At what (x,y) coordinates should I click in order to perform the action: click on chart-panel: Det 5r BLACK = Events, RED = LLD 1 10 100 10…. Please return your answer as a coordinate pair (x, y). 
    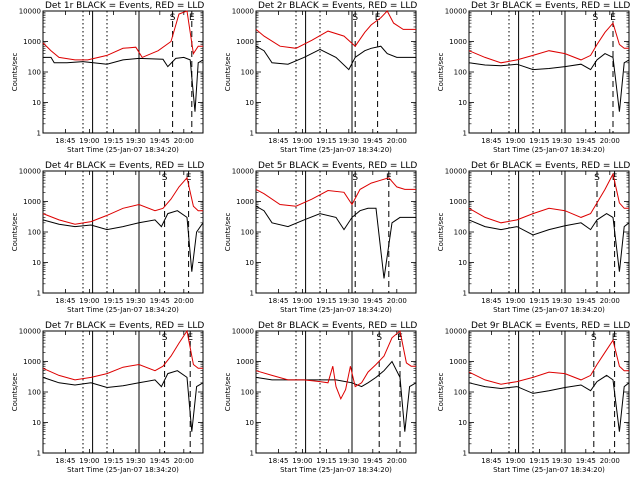
    Looking at the image, I should click on (320, 237).